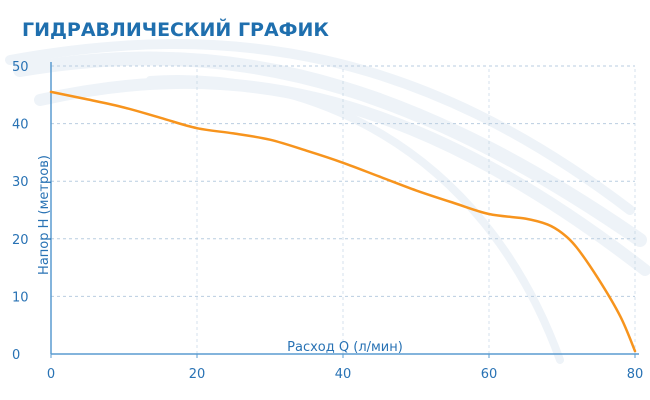 This screenshot has width=650, height=400. Describe the element at coordinates (20, 240) in the screenshot. I see `y-tick-label-20: 20` at that location.